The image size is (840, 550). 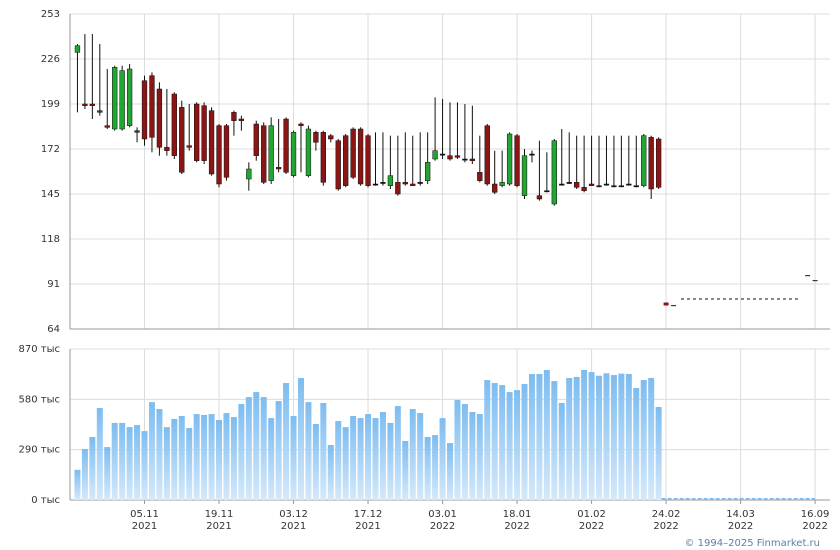 What do you see at coordinates (293, 520) in the screenshot?
I see `x-tick-label: 03.12 2021` at bounding box center [293, 520].